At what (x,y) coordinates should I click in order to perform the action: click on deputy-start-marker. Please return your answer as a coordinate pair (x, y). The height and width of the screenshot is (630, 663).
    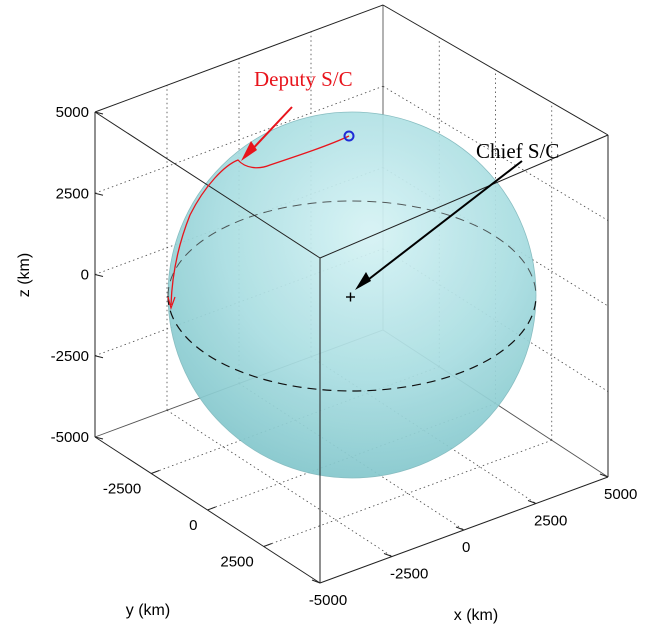
    Looking at the image, I should click on (349, 136).